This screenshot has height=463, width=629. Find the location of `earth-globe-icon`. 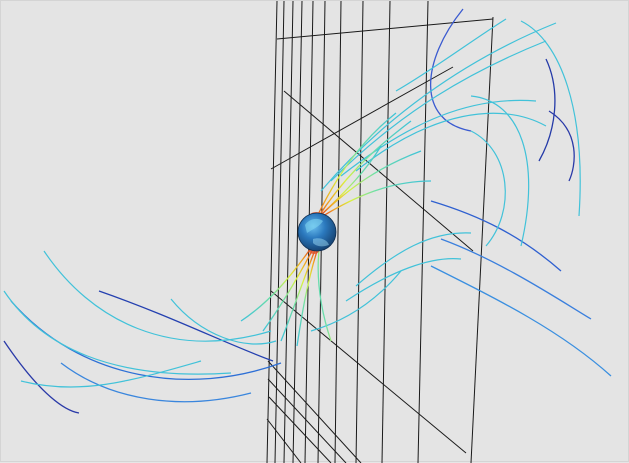

earth-globe-icon is located at coordinates (317, 232).